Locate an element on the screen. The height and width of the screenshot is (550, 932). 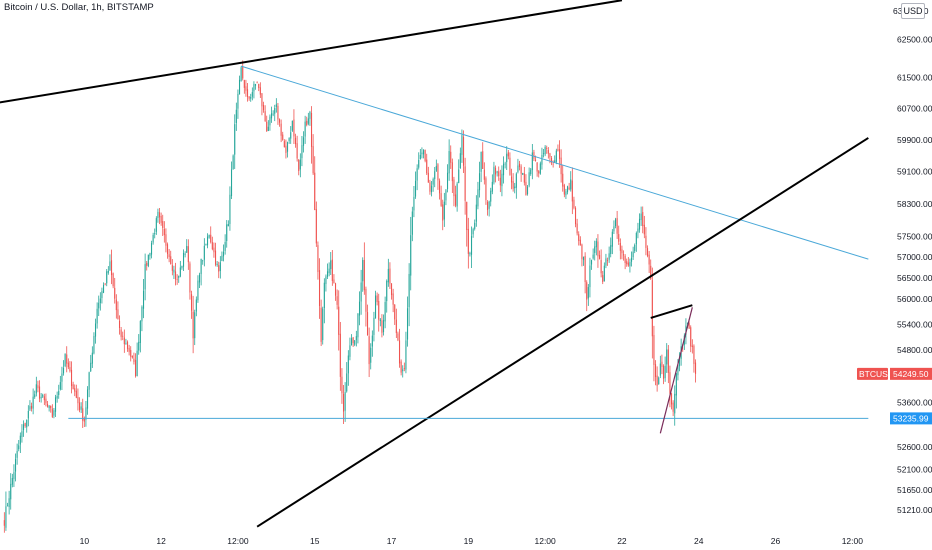
time-tick-label: 17 is located at coordinates (392, 541).